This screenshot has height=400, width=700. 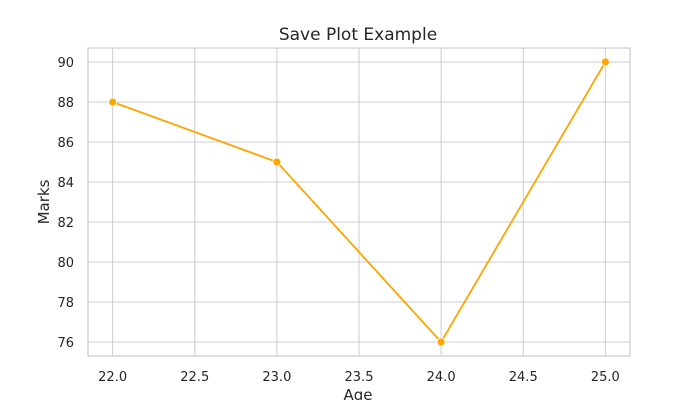 I want to click on x-tick-label: 22.0, so click(x=112, y=377).